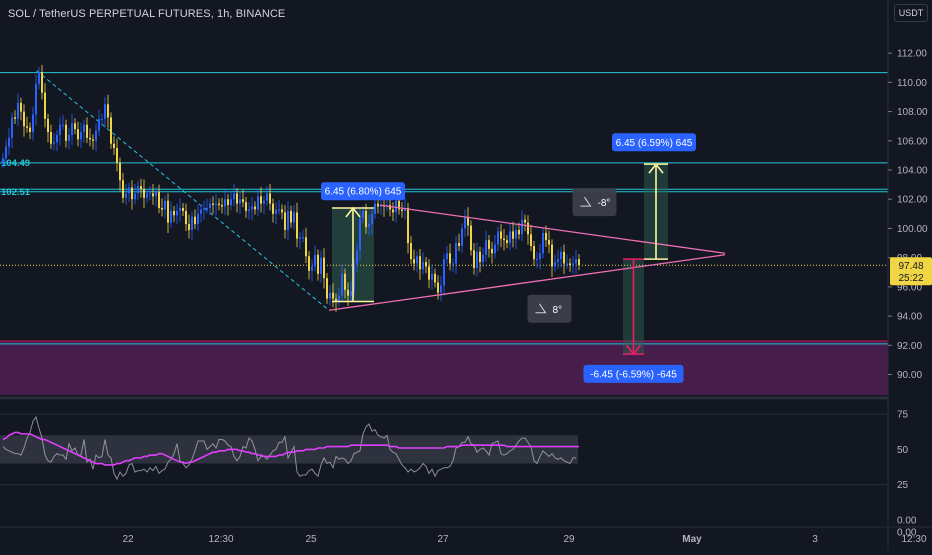 The width and height of the screenshot is (932, 555). Describe the element at coordinates (815, 539) in the screenshot. I see `time-tick-label: 3` at that location.